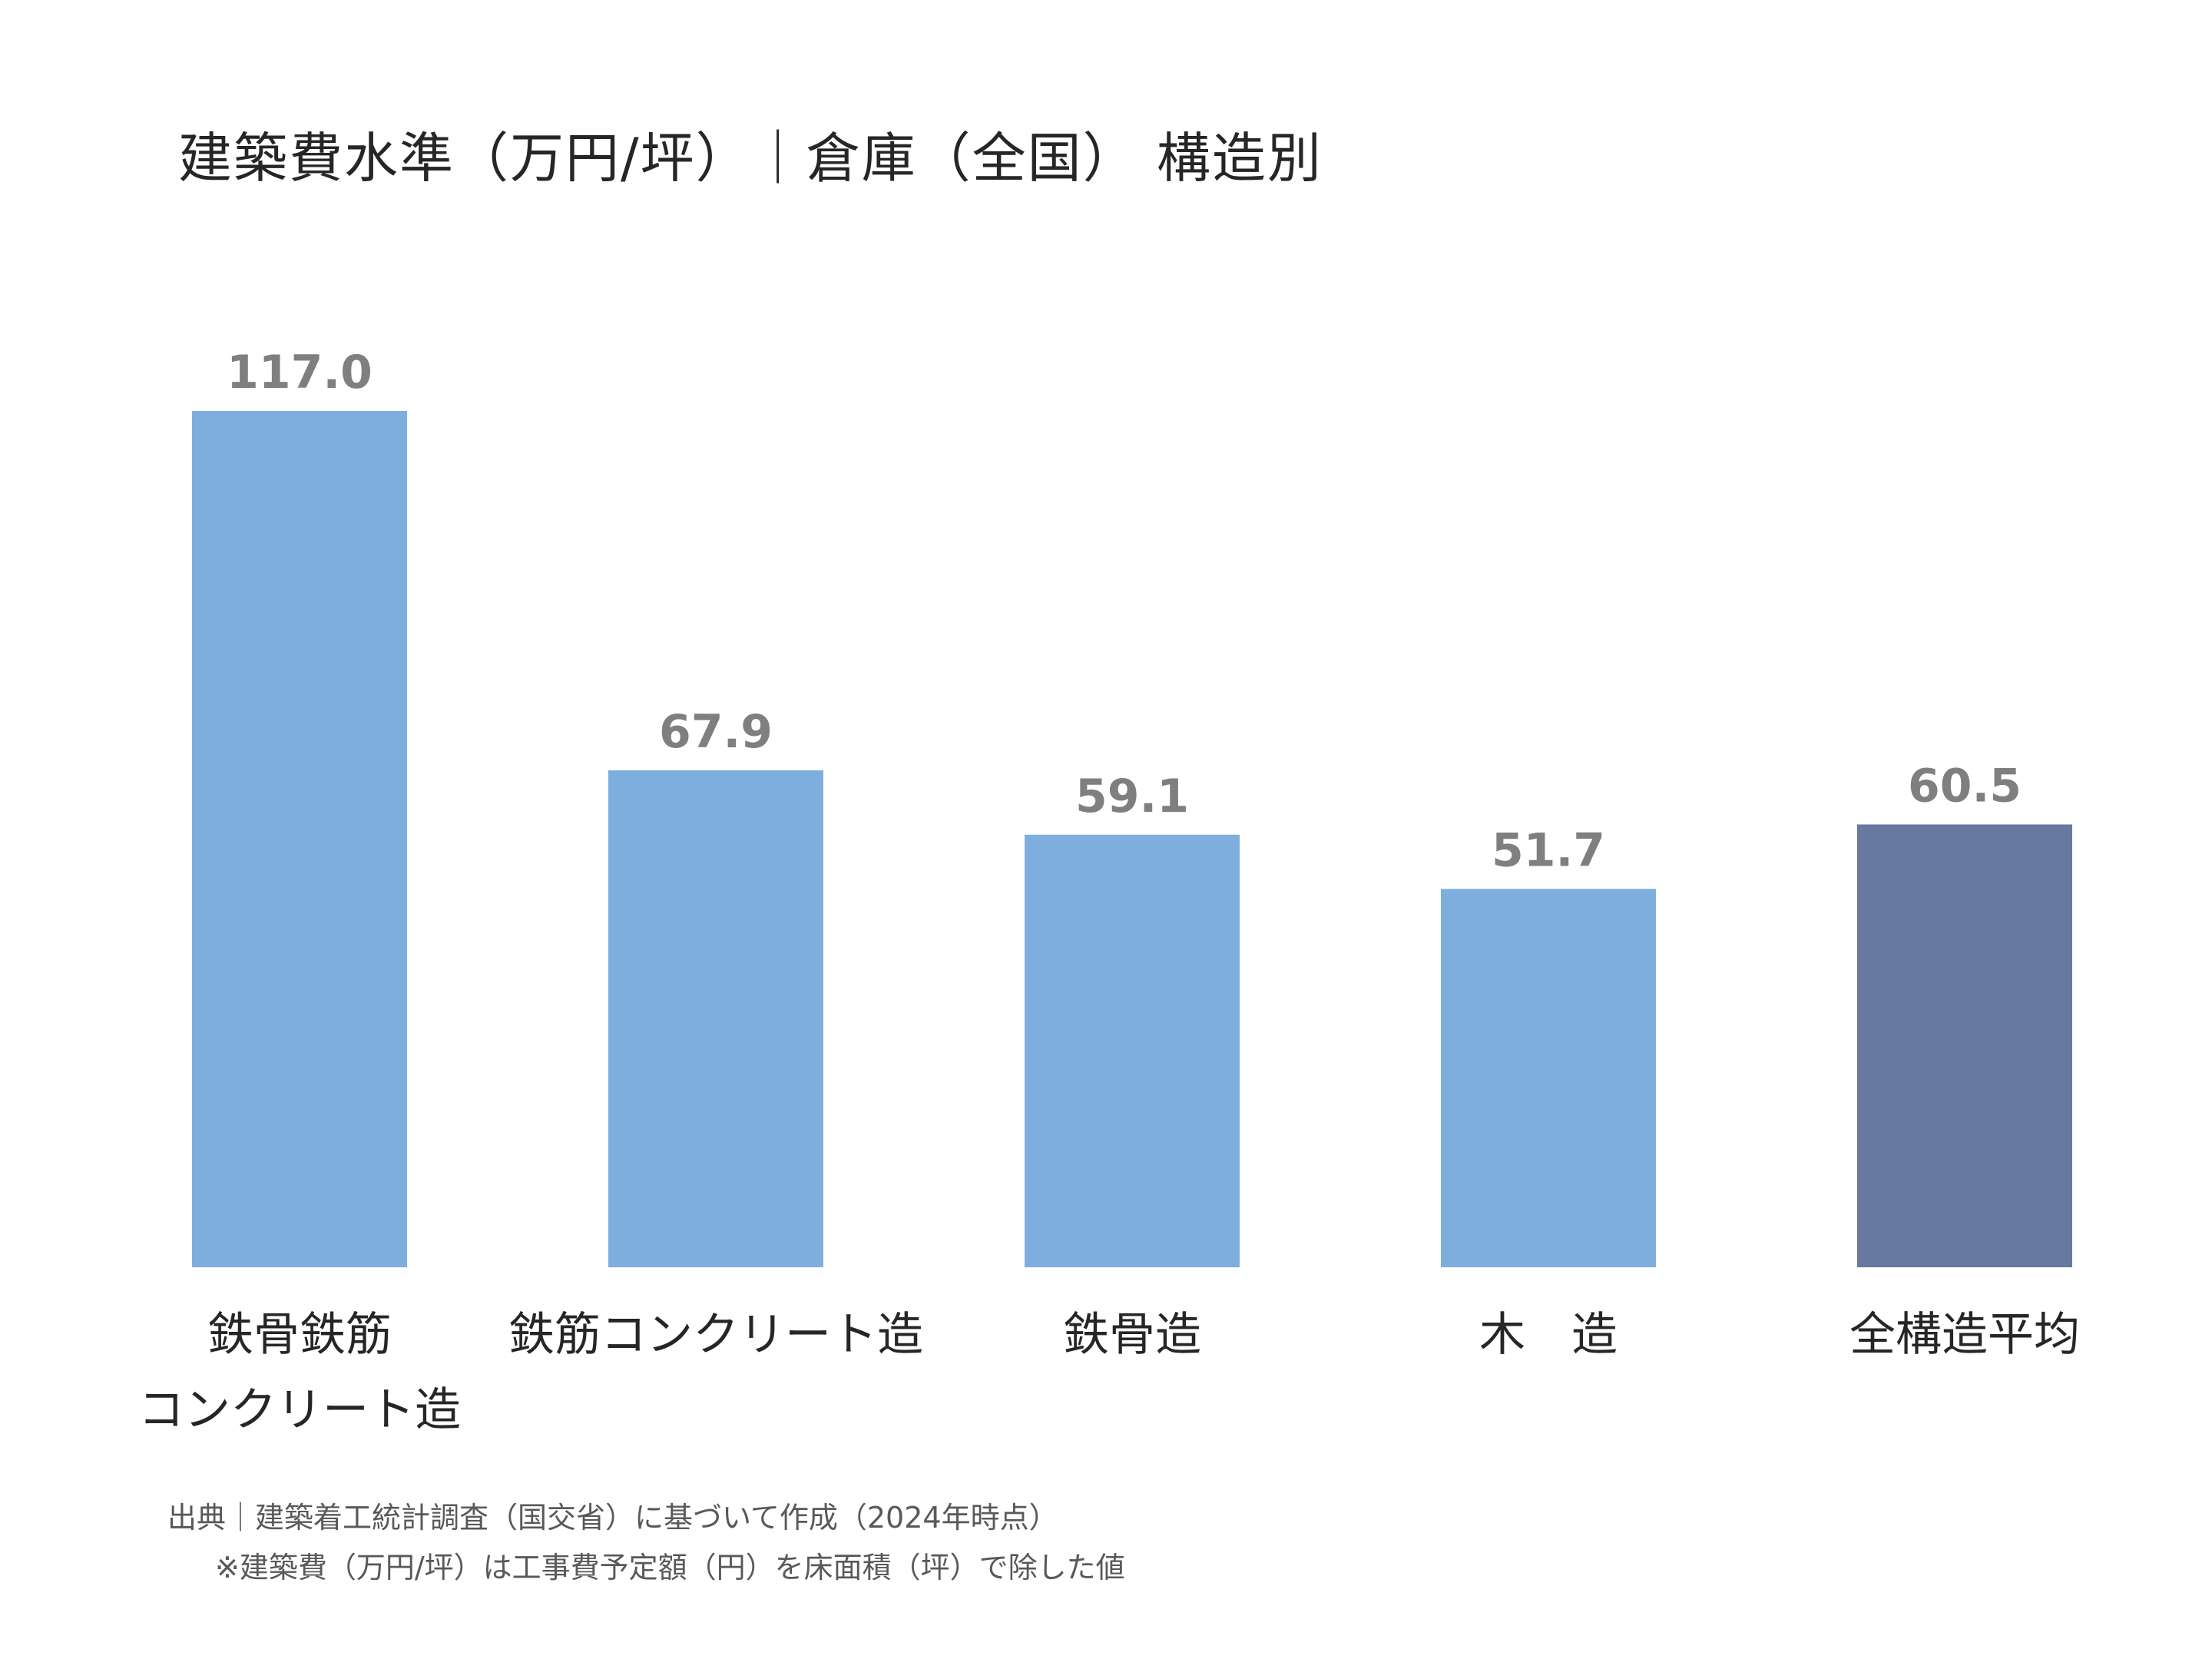 This screenshot has height=1659, width=2212. Describe the element at coordinates (299, 1335) in the screenshot. I see `category-label-0-0: 鉄骨鉄筋` at that location.